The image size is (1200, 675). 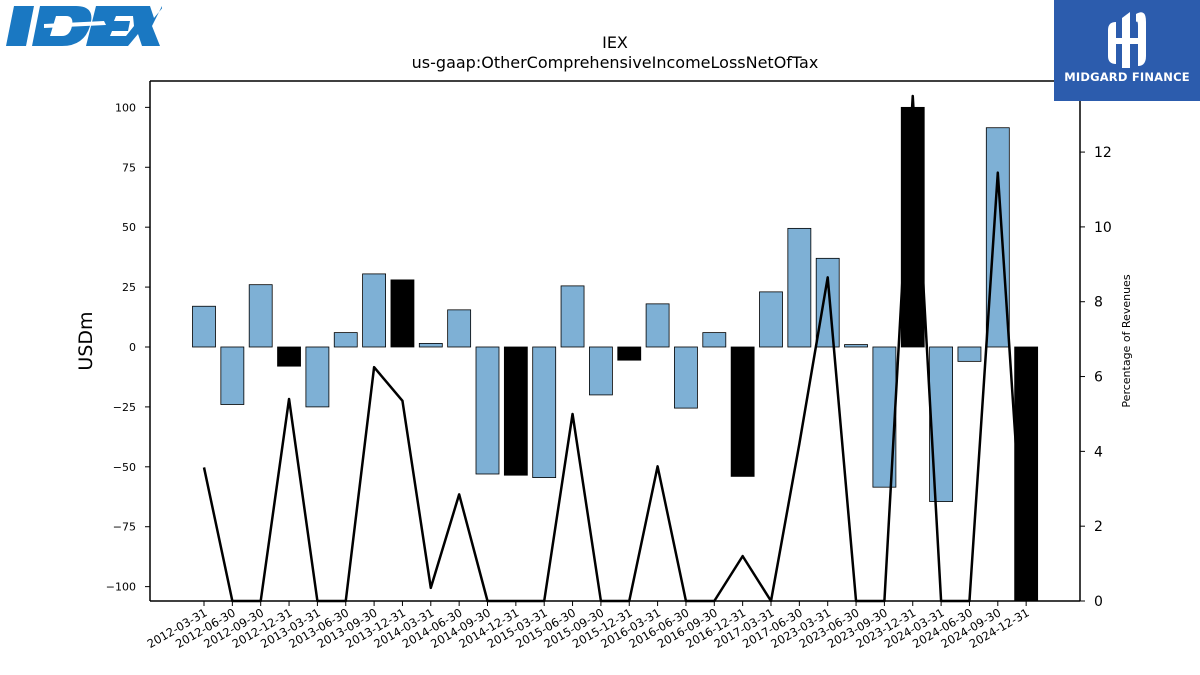 What do you see at coordinates (124, 407) in the screenshot?
I see `y-tick-label: −25` at bounding box center [124, 407].